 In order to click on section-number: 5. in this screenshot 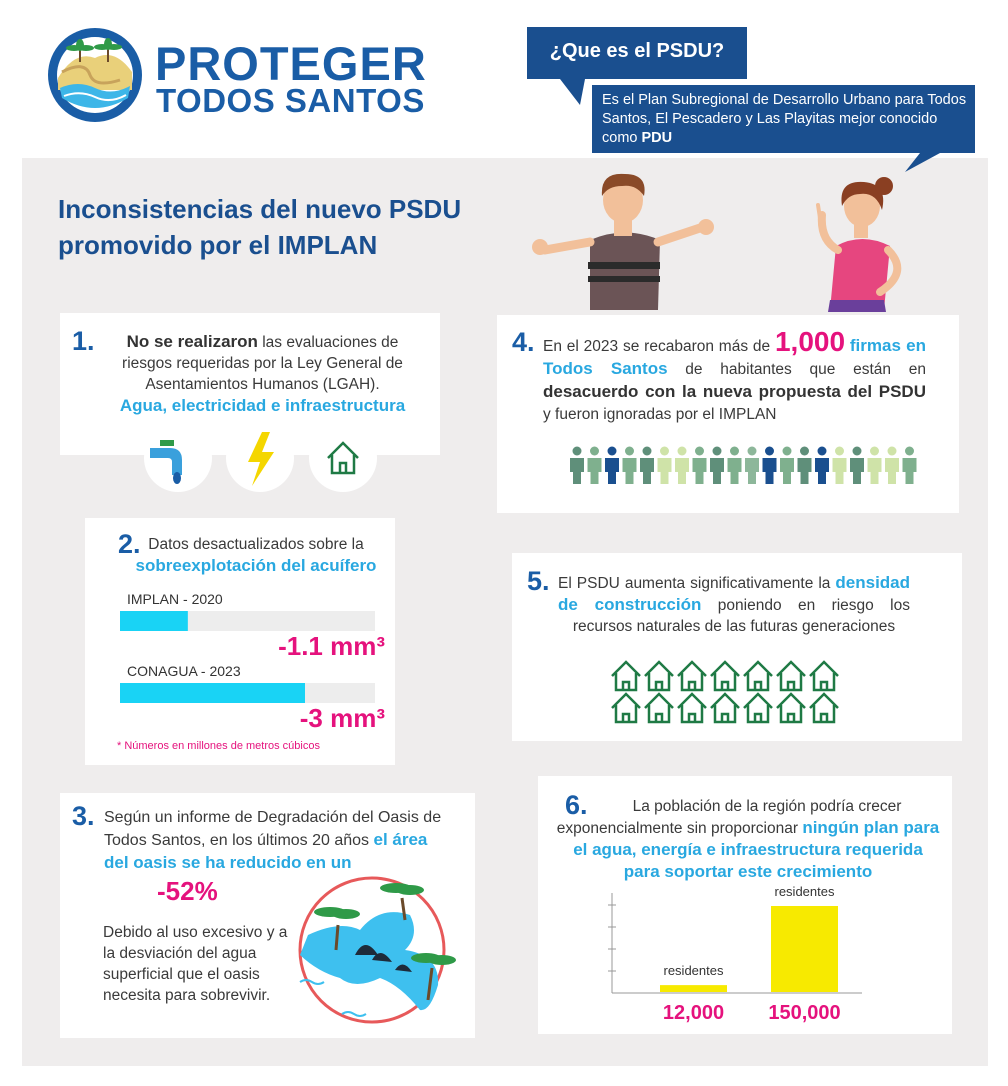, I will do `click(538, 581)`.